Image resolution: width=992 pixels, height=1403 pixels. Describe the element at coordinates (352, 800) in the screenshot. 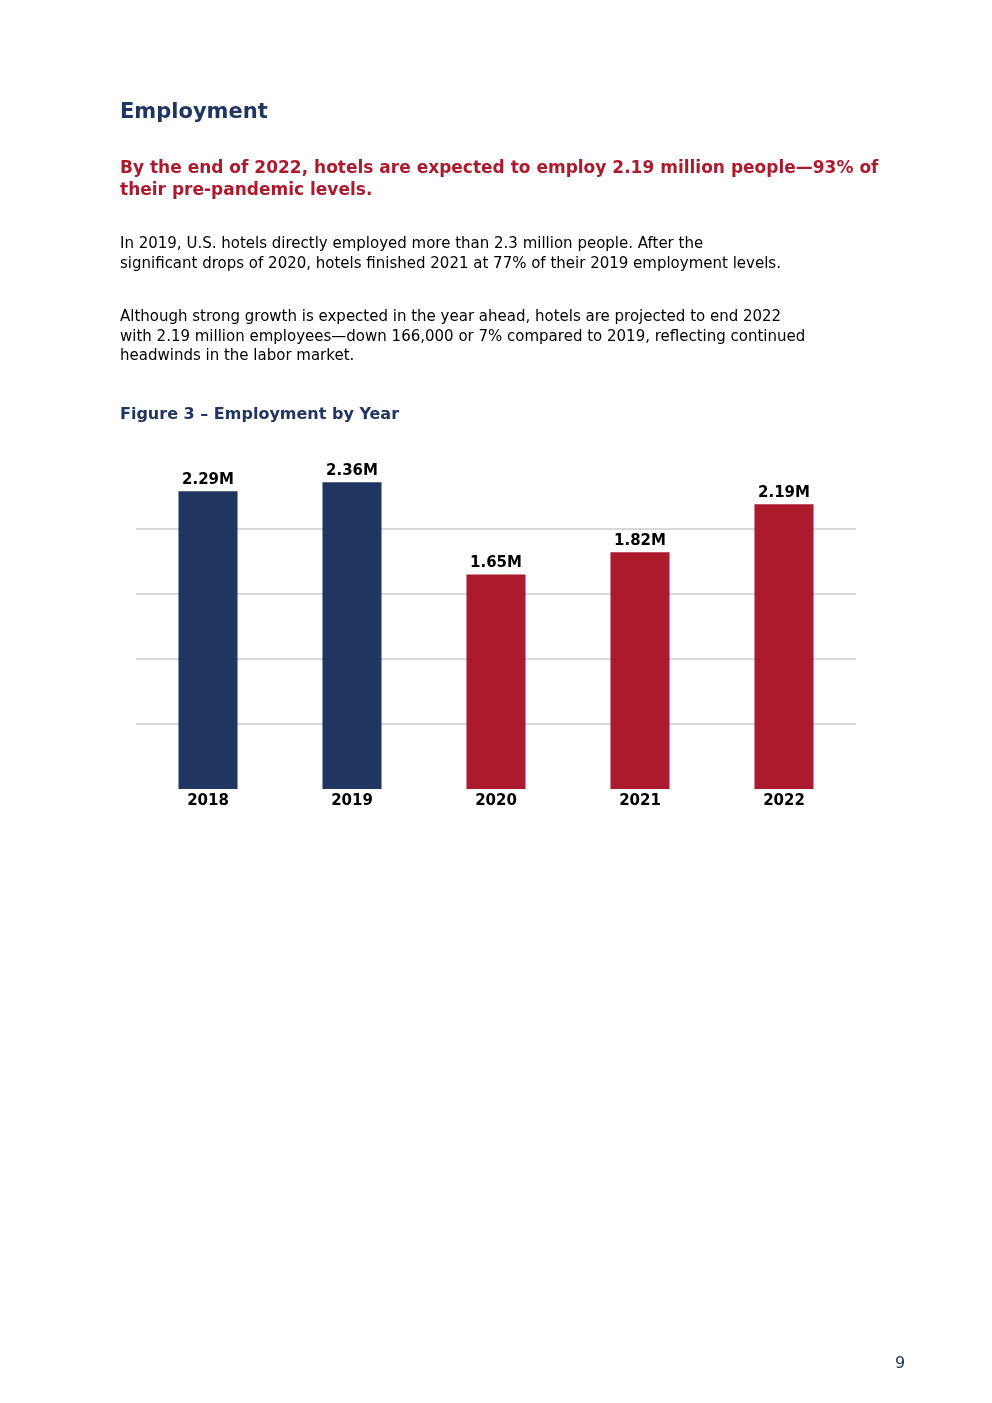

I see `x-tick-label: 2019` at that location.